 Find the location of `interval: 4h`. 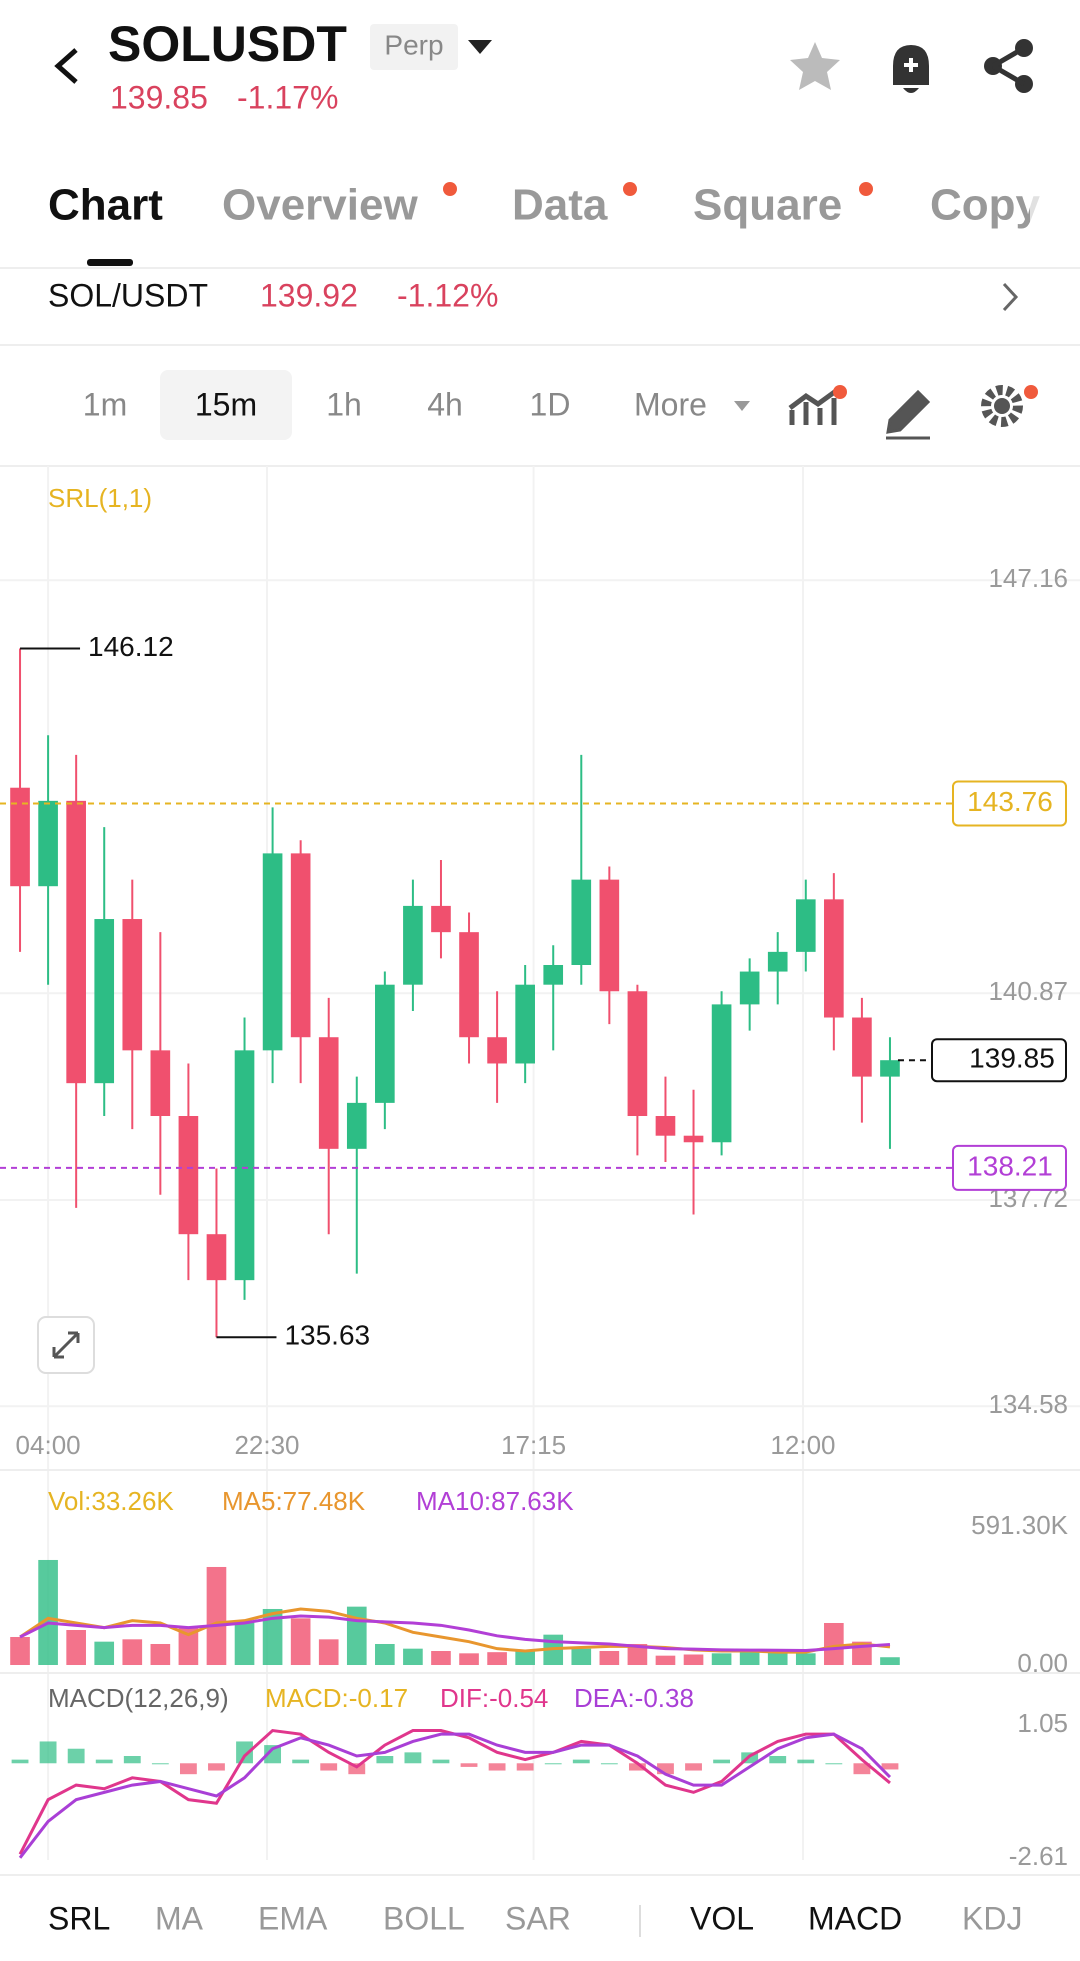

interval: 4h is located at coordinates (445, 404).